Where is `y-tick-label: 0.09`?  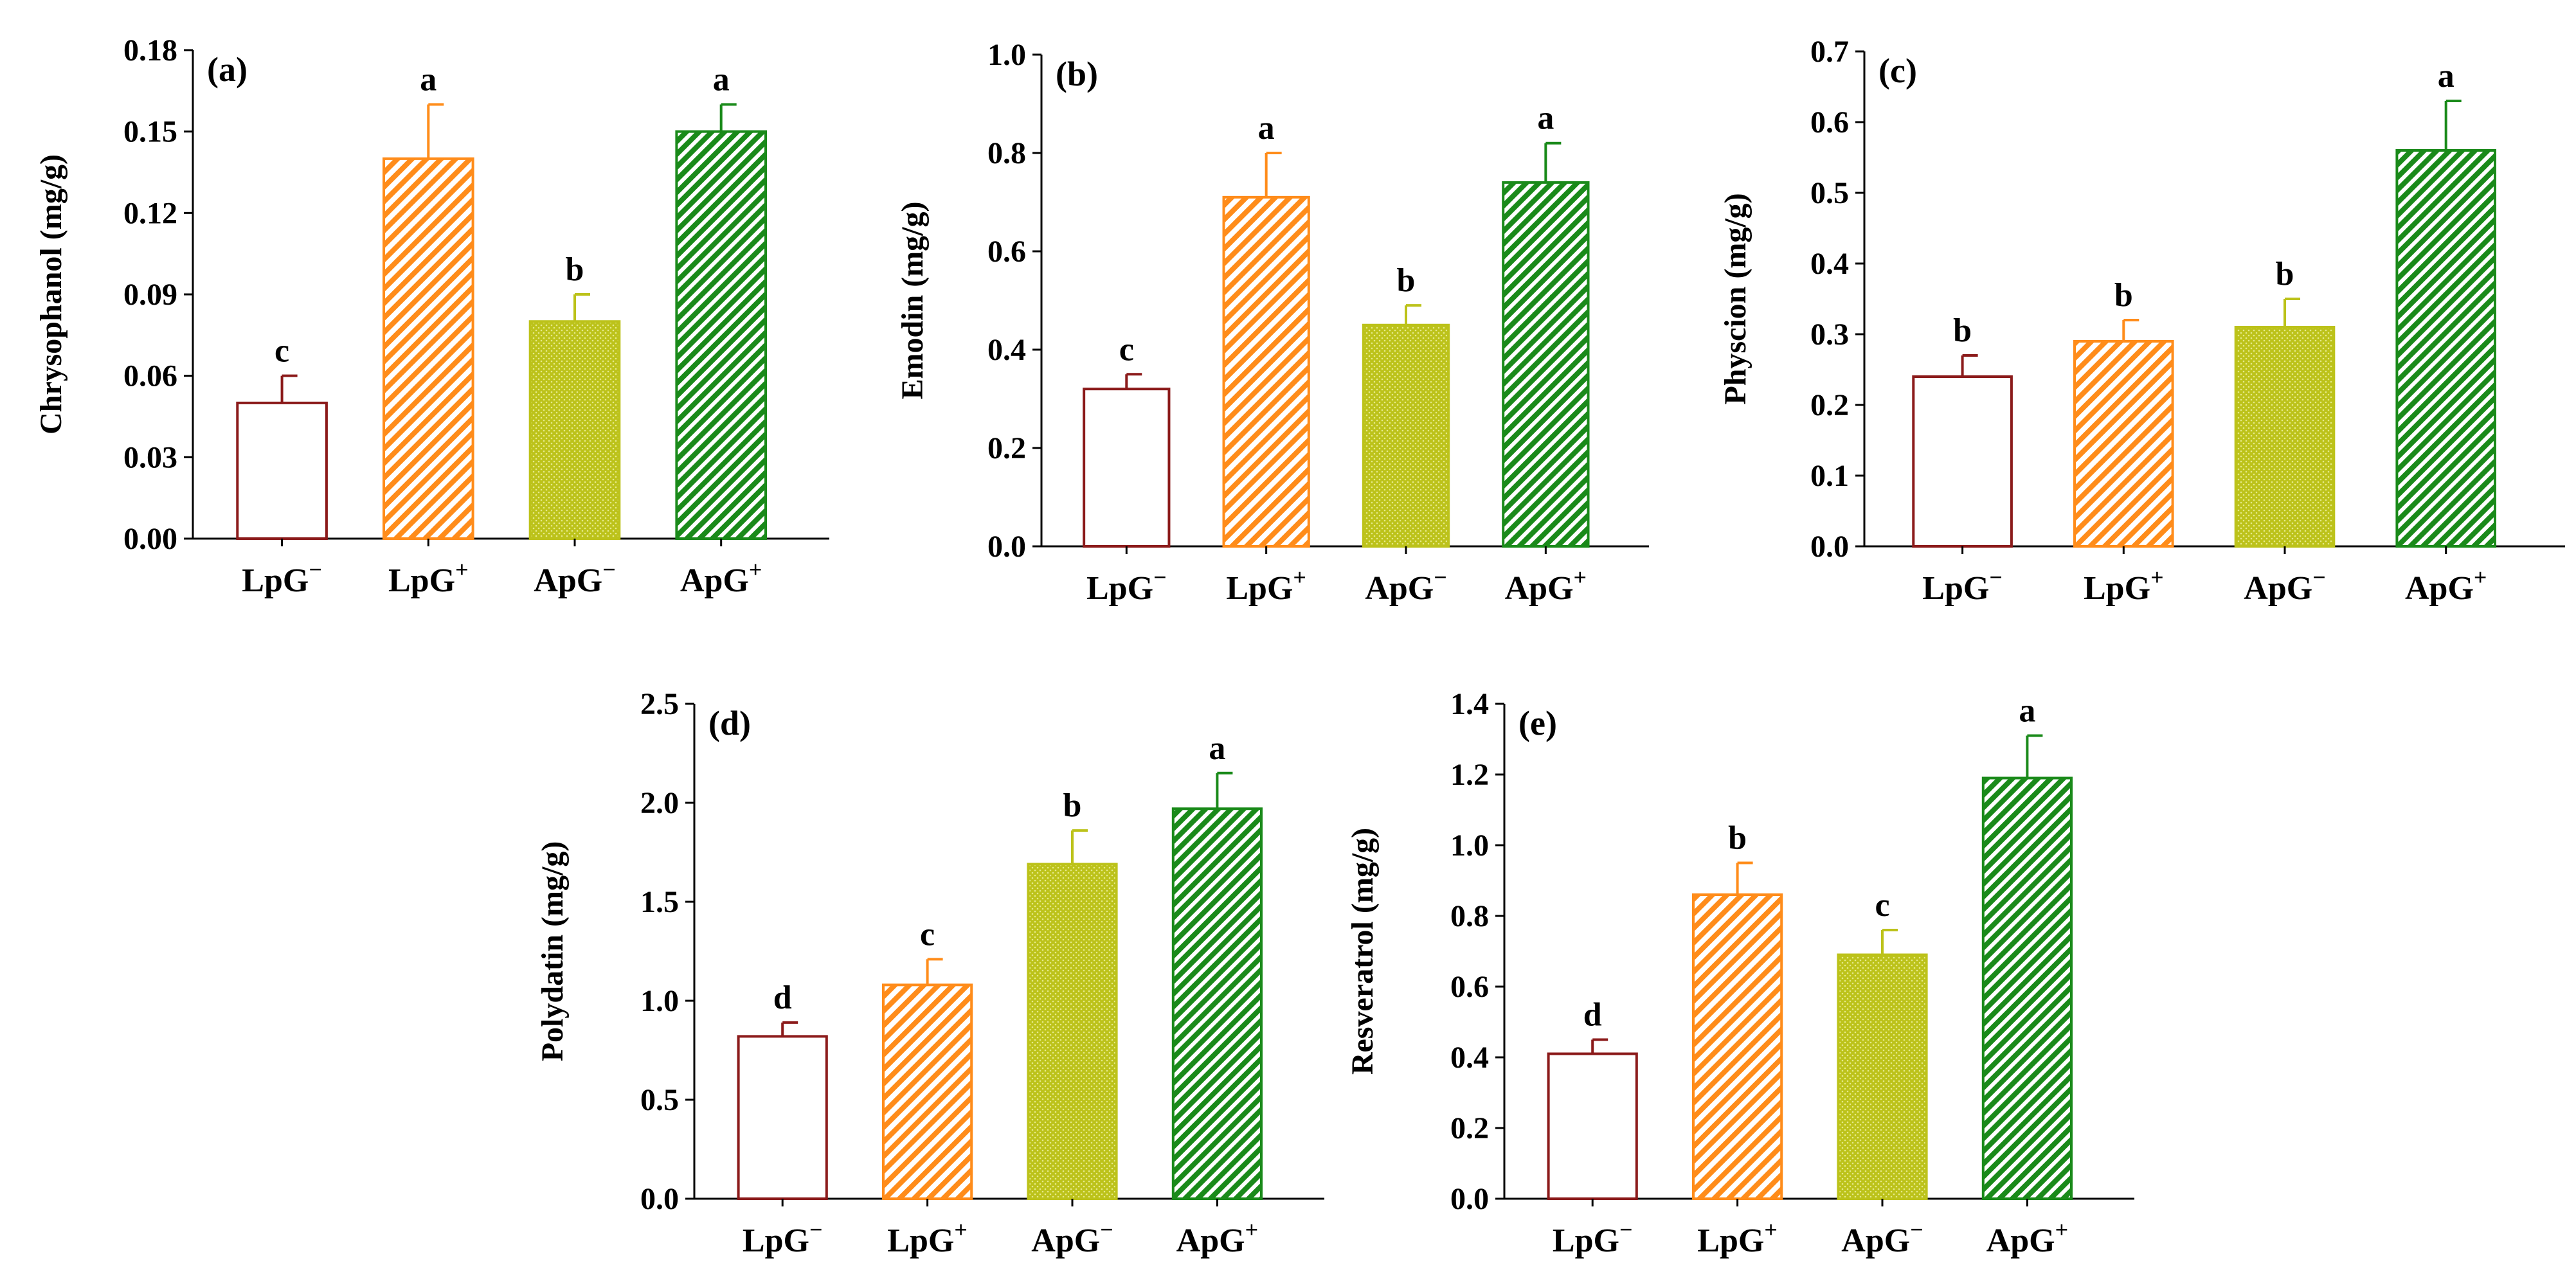 y-tick-label: 0.09 is located at coordinates (150, 295).